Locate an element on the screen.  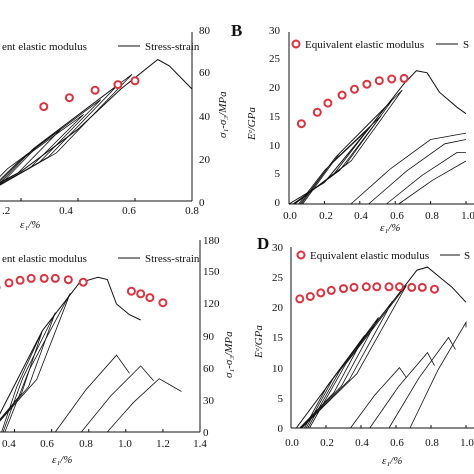
panel-d-x-tick: 0.6 is located at coordinates (397, 443).